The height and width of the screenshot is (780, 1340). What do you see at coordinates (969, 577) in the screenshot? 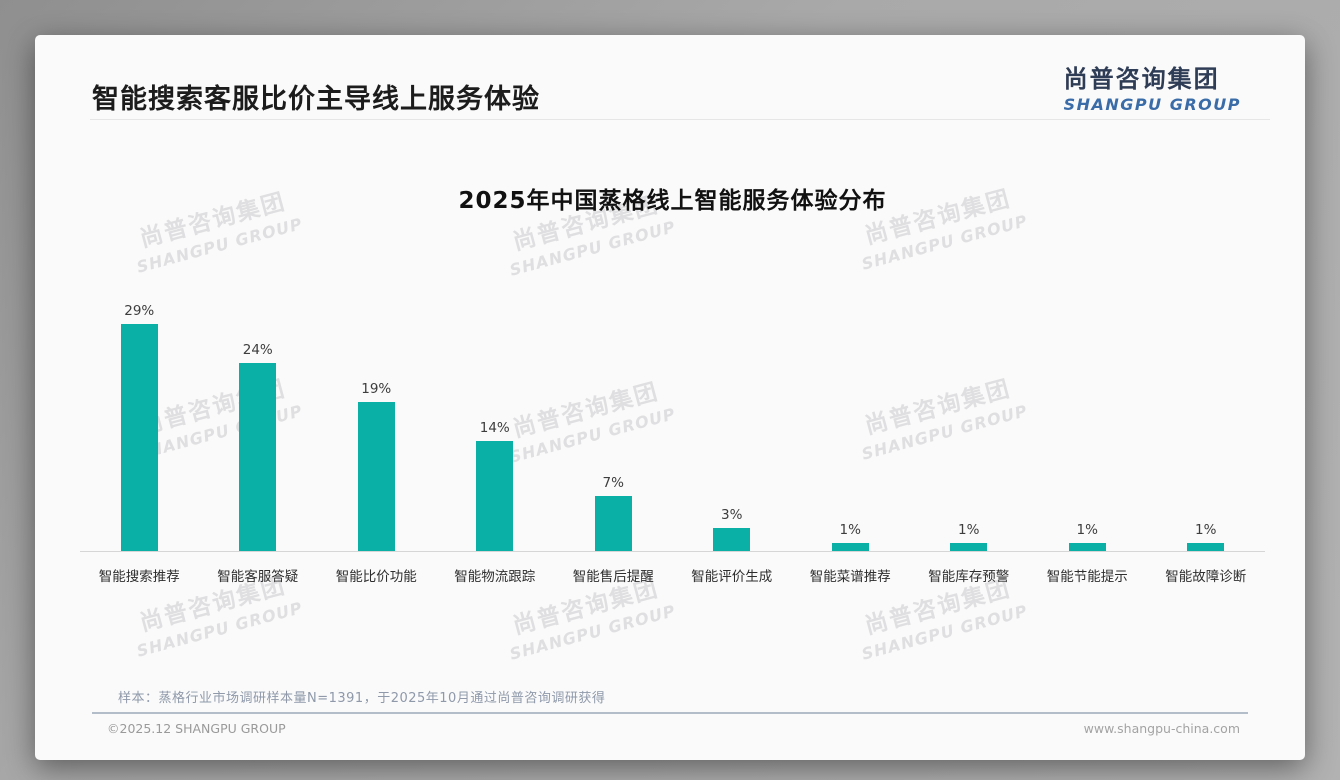
I see `x-axis-label: 智能库存预警` at bounding box center [969, 577].